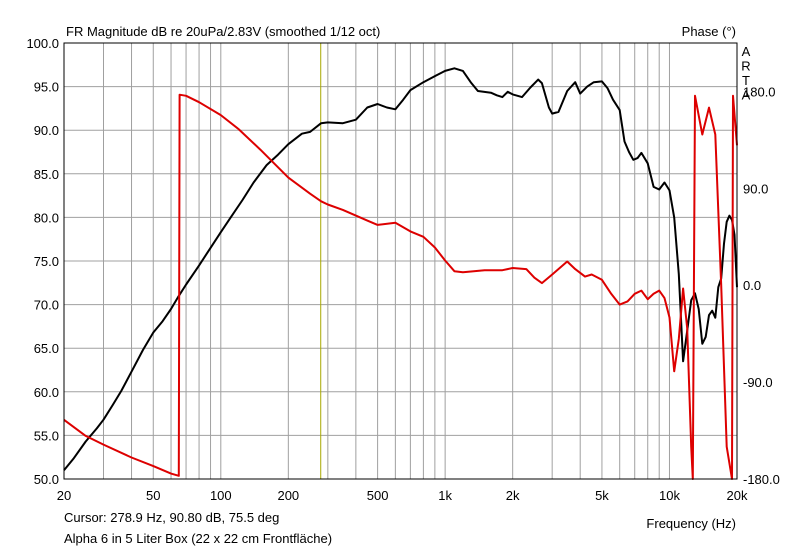 Image resolution: width=800 pixels, height=551 pixels. Describe the element at coordinates (288, 495) in the screenshot. I see `x-tick-label: 200` at that location.